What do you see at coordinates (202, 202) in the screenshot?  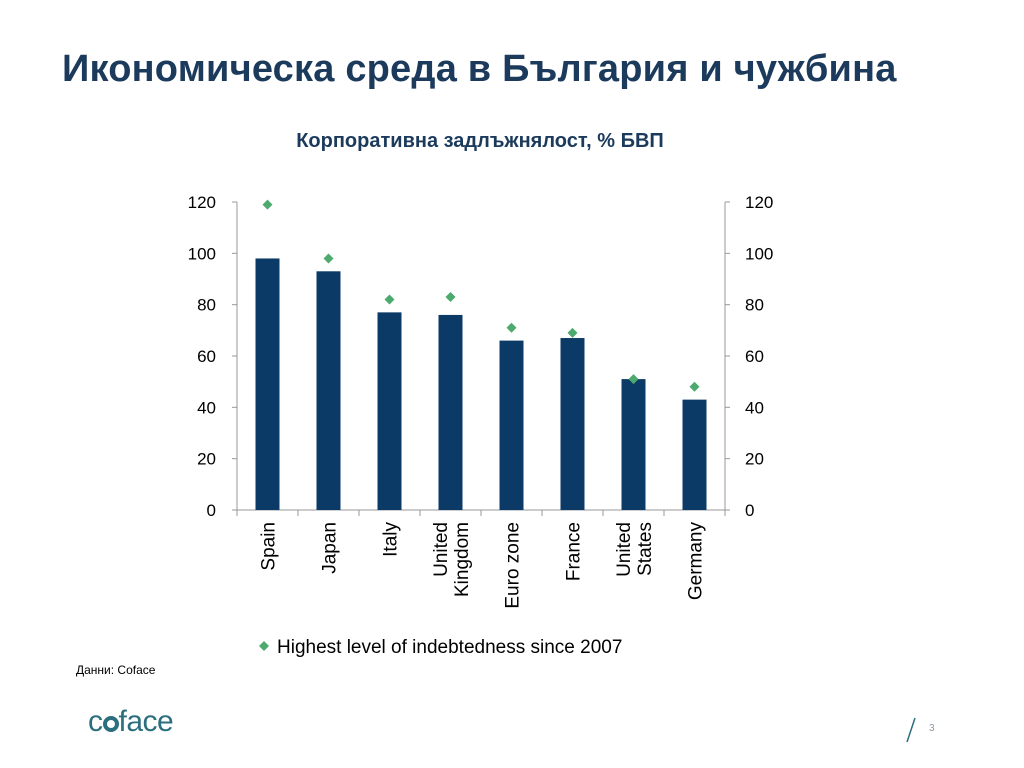 I see `y-tick-label-left: 120` at bounding box center [202, 202].